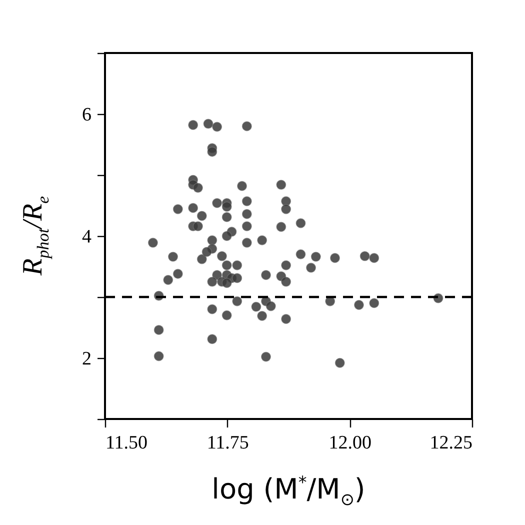 Image resolution: width=525 pixels, height=525 pixels. I want to click on x-tick-label: 12.00, so click(350, 443).